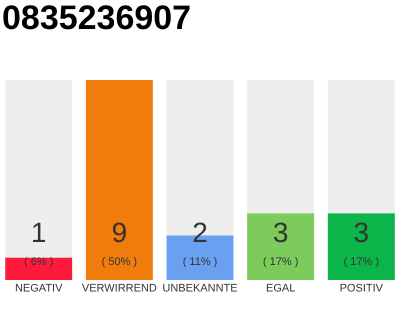 The width and height of the screenshot is (410, 320). What do you see at coordinates (38, 269) in the screenshot?
I see `bar` at bounding box center [38, 269].